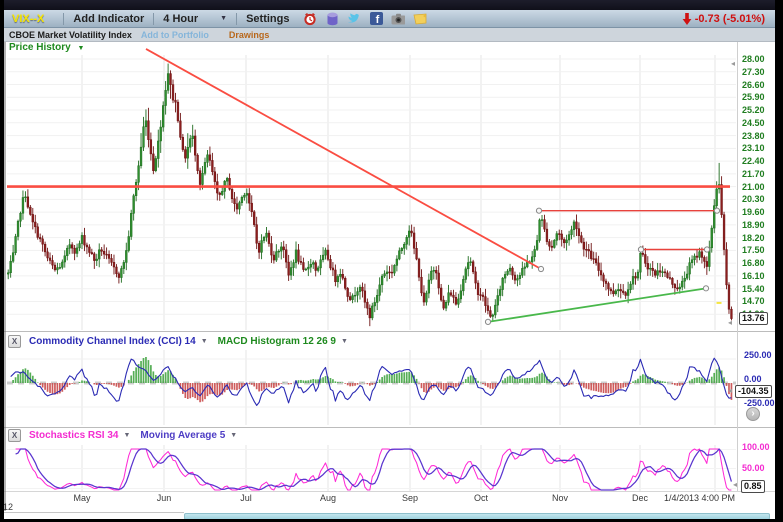 The width and height of the screenshot is (783, 522). I want to click on cursor-timestamp: 1/4/2013 4:00 PM, so click(700, 498).